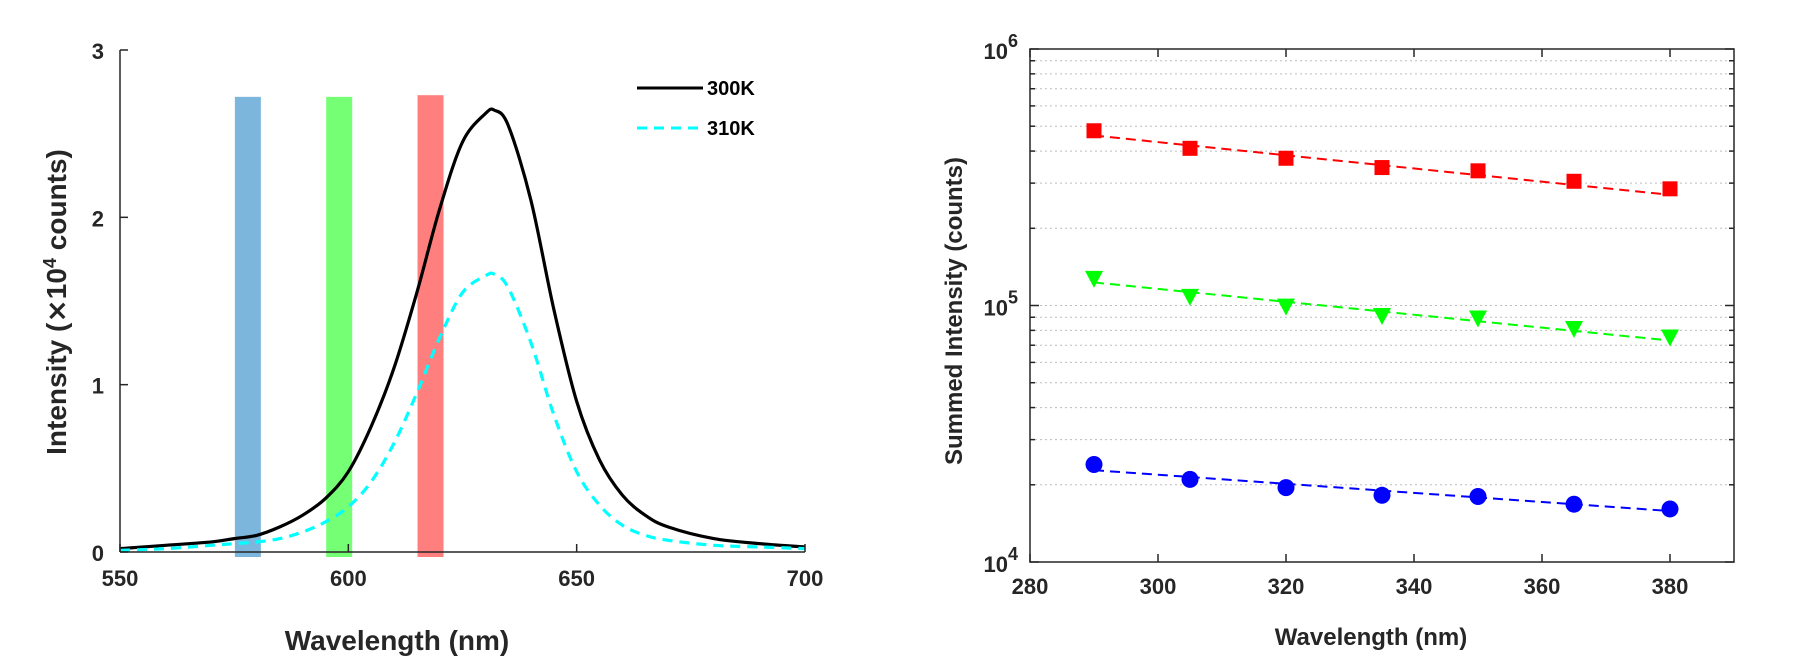  Describe the element at coordinates (1030, 586) in the screenshot. I see `right-x-tick-label: 280` at that location.